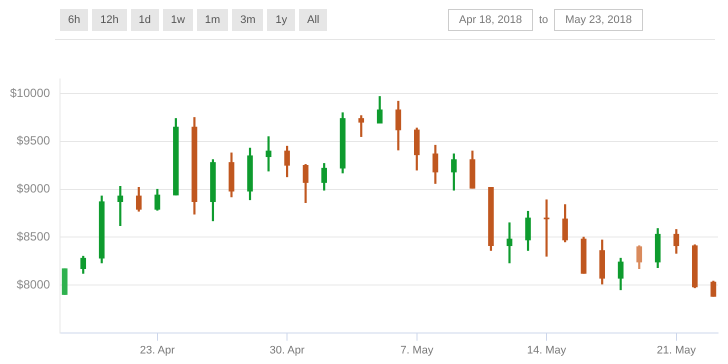 Image resolution: width=728 pixels, height=364 pixels. I want to click on x-tick-label: 7. May, so click(417, 350).